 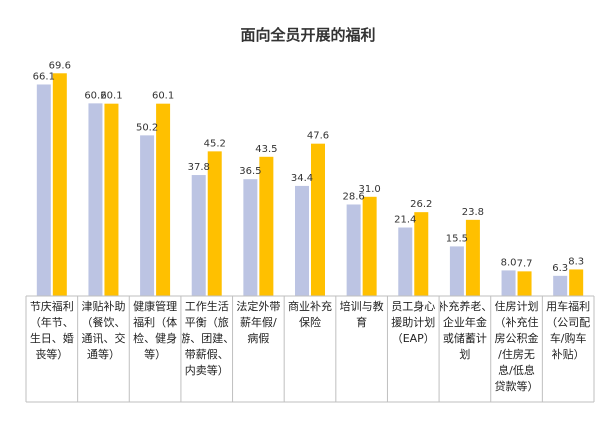 What do you see at coordinates (103, 338) in the screenshot?
I see `category-line-1-2: 通讯、交` at bounding box center [103, 338].